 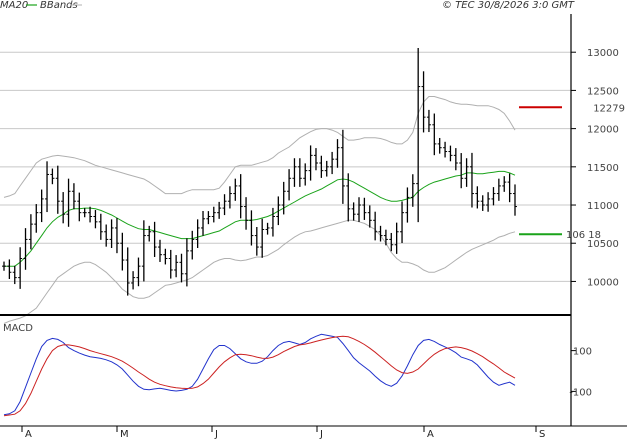 I want to click on price-y-tick-label: 13000, so click(x=603, y=53).